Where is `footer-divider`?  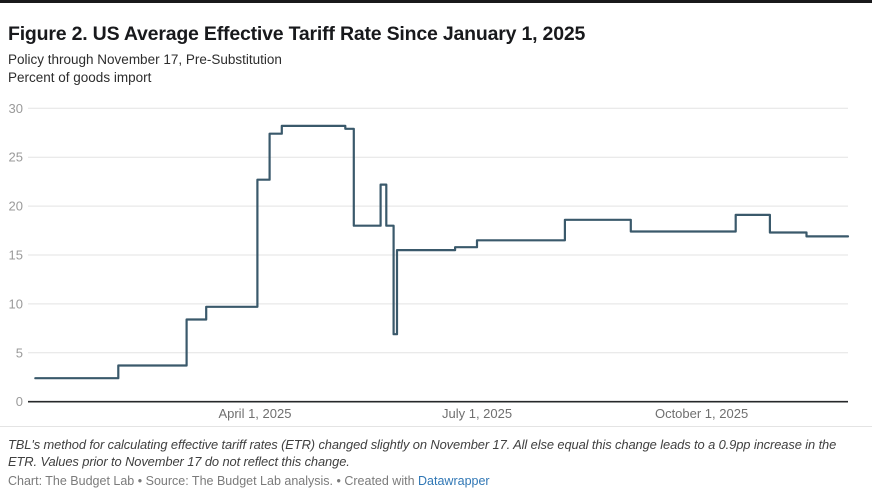
footer-divider is located at coordinates (436, 426).